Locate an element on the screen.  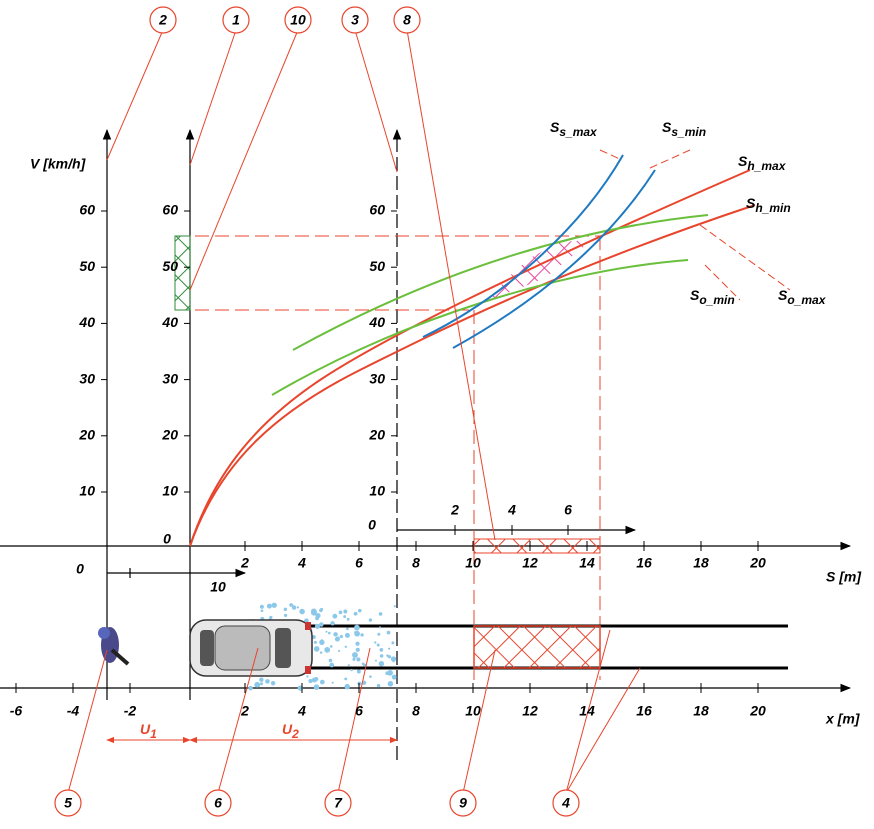
callout-number: 5 is located at coordinates (68, 803).